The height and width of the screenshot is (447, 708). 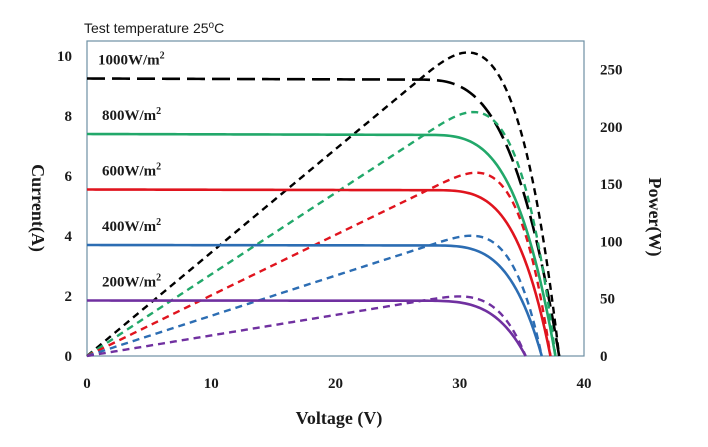 I want to click on series-label-1: 1000W/m2, so click(x=131, y=60).